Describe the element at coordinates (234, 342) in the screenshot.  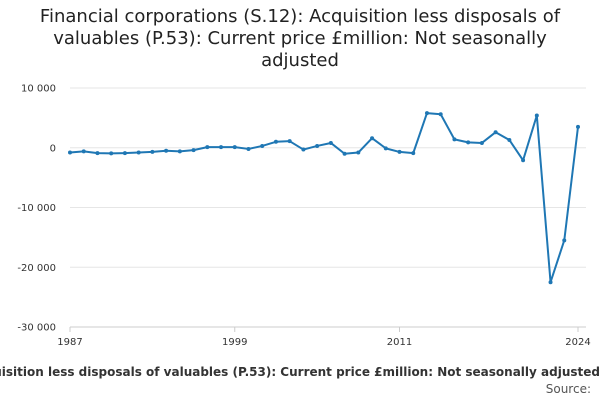
I see `x-tick-label: 1999` at that location.